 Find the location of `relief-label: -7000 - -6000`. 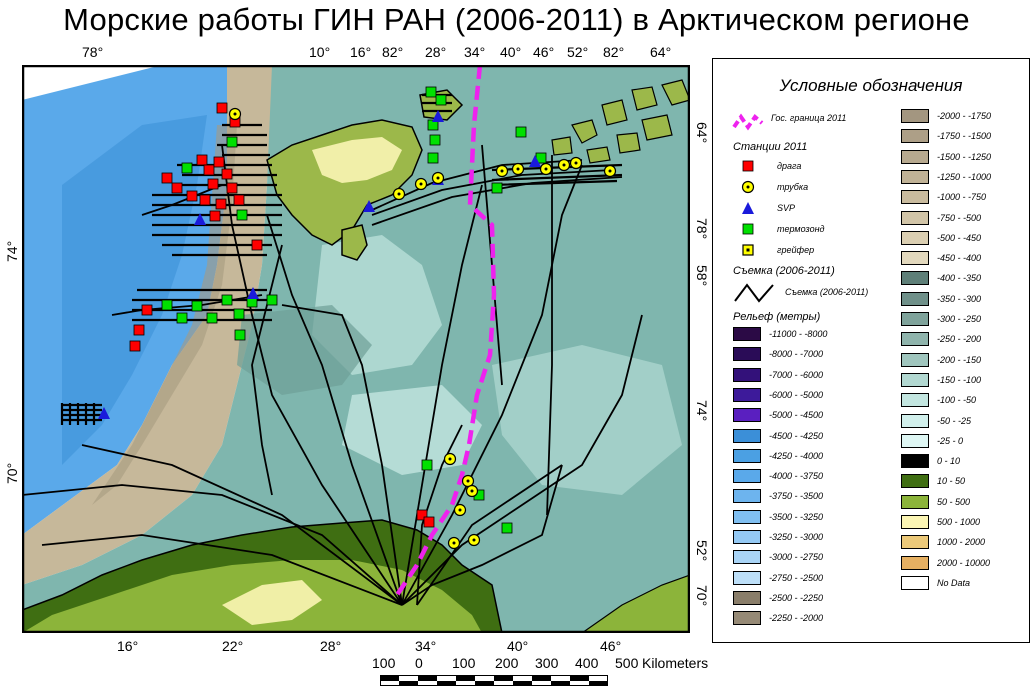

relief-label: -7000 - -6000 is located at coordinates (796, 374).